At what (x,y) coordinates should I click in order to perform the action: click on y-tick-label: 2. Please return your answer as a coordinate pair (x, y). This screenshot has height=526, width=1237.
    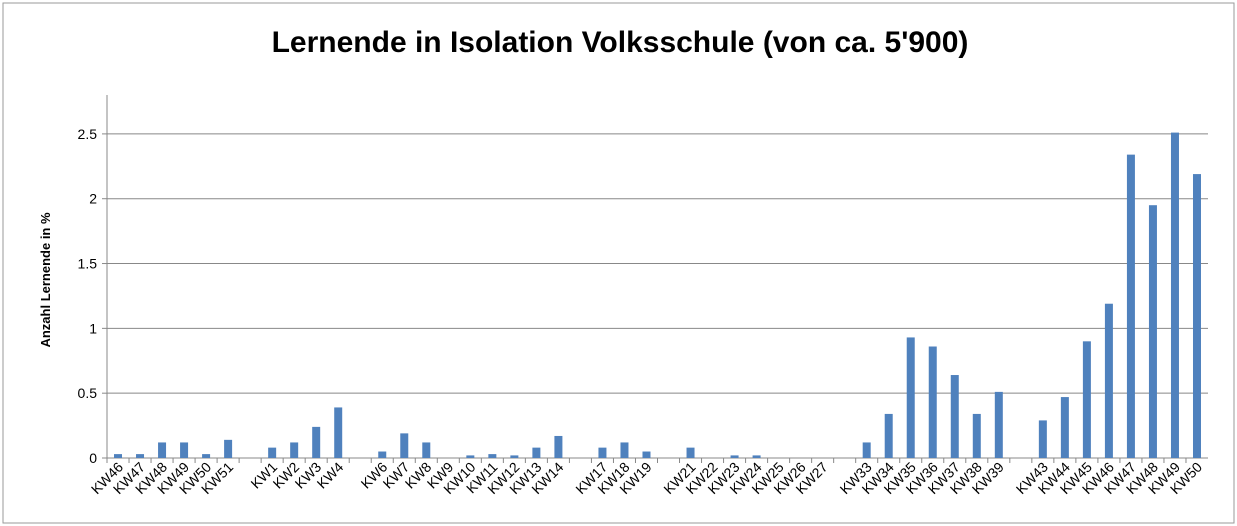
    Looking at the image, I should click on (93, 199).